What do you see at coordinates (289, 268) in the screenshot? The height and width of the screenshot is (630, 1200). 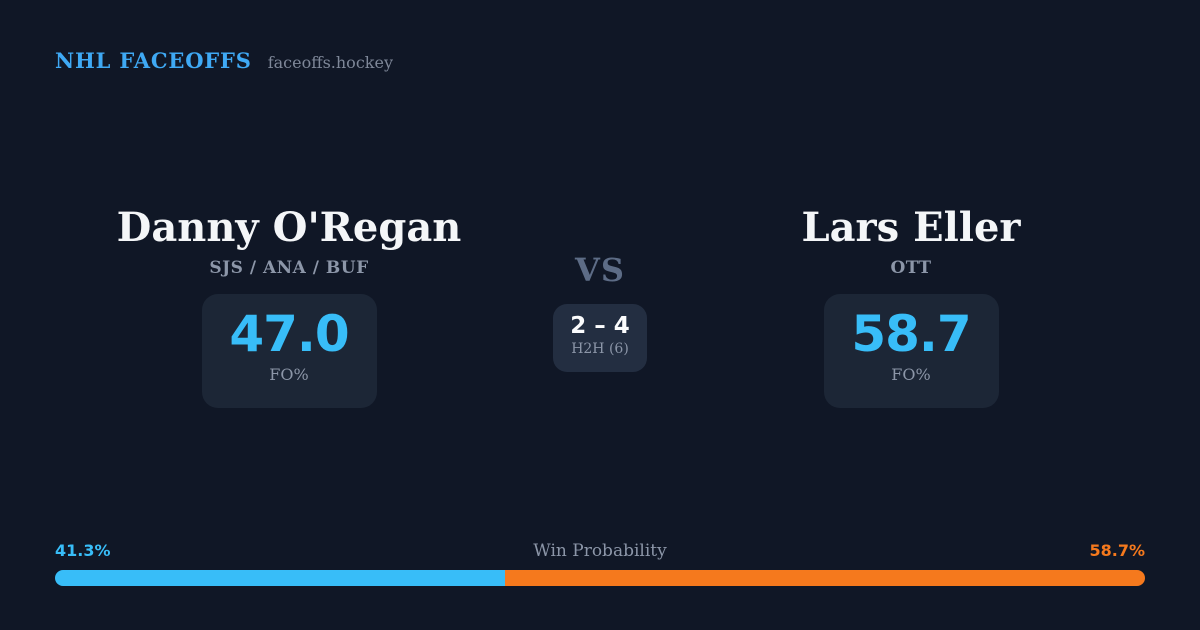 I see `player-left-teams: SJS / ANA / BUF` at bounding box center [289, 268].